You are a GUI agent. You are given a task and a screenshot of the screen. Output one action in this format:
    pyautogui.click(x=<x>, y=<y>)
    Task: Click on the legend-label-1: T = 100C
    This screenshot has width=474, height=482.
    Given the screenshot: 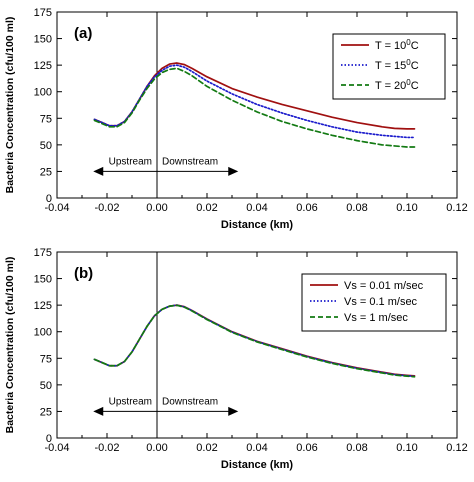 What is the action you would take?
    pyautogui.click(x=397, y=45)
    